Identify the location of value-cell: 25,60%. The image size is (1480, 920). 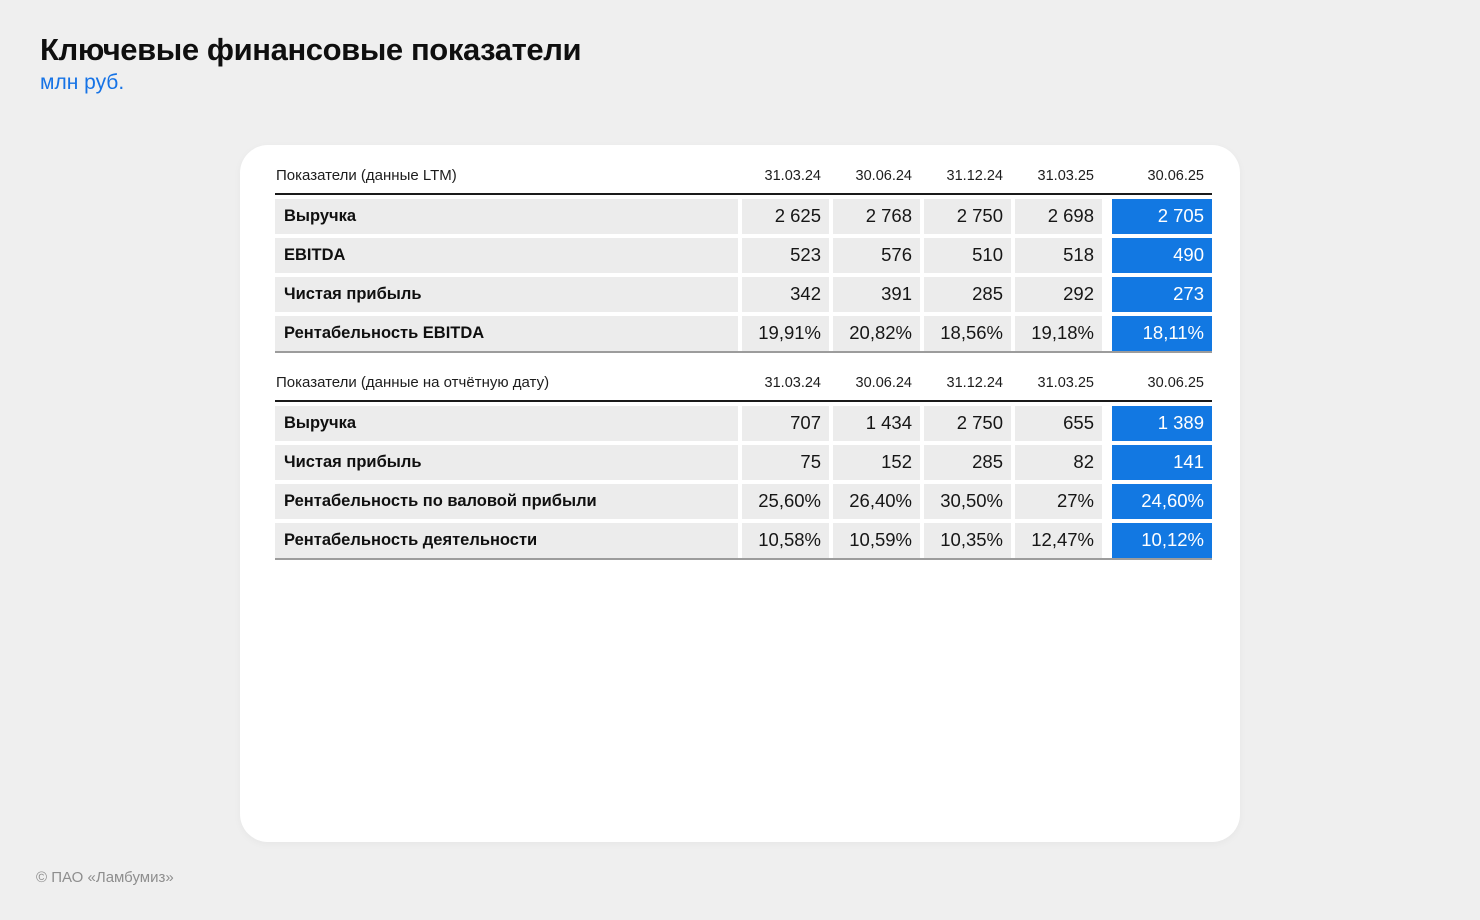
(785, 501).